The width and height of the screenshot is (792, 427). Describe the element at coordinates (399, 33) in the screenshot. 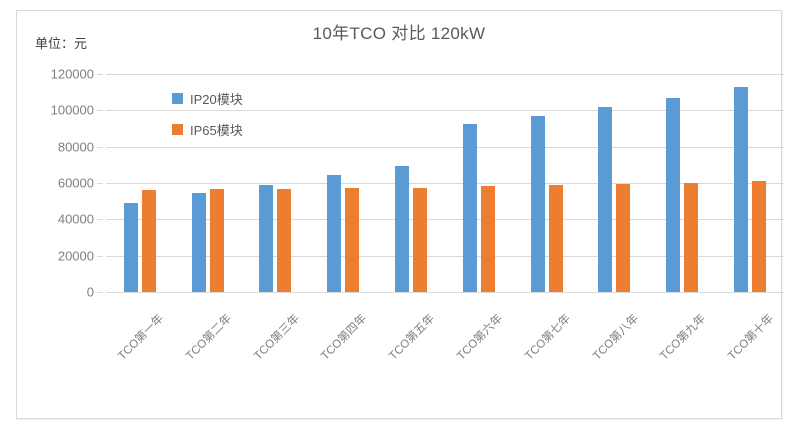

I see `chart-title: 10年TCO 对比 120kW` at that location.